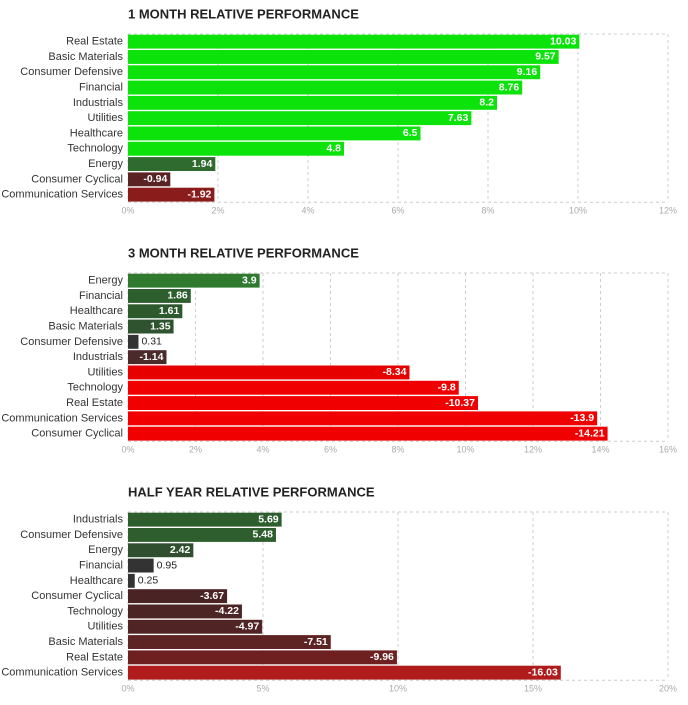 The width and height of the screenshot is (688, 705). Describe the element at coordinates (458, 118) in the screenshot. I see `value-label: 7.63` at that location.